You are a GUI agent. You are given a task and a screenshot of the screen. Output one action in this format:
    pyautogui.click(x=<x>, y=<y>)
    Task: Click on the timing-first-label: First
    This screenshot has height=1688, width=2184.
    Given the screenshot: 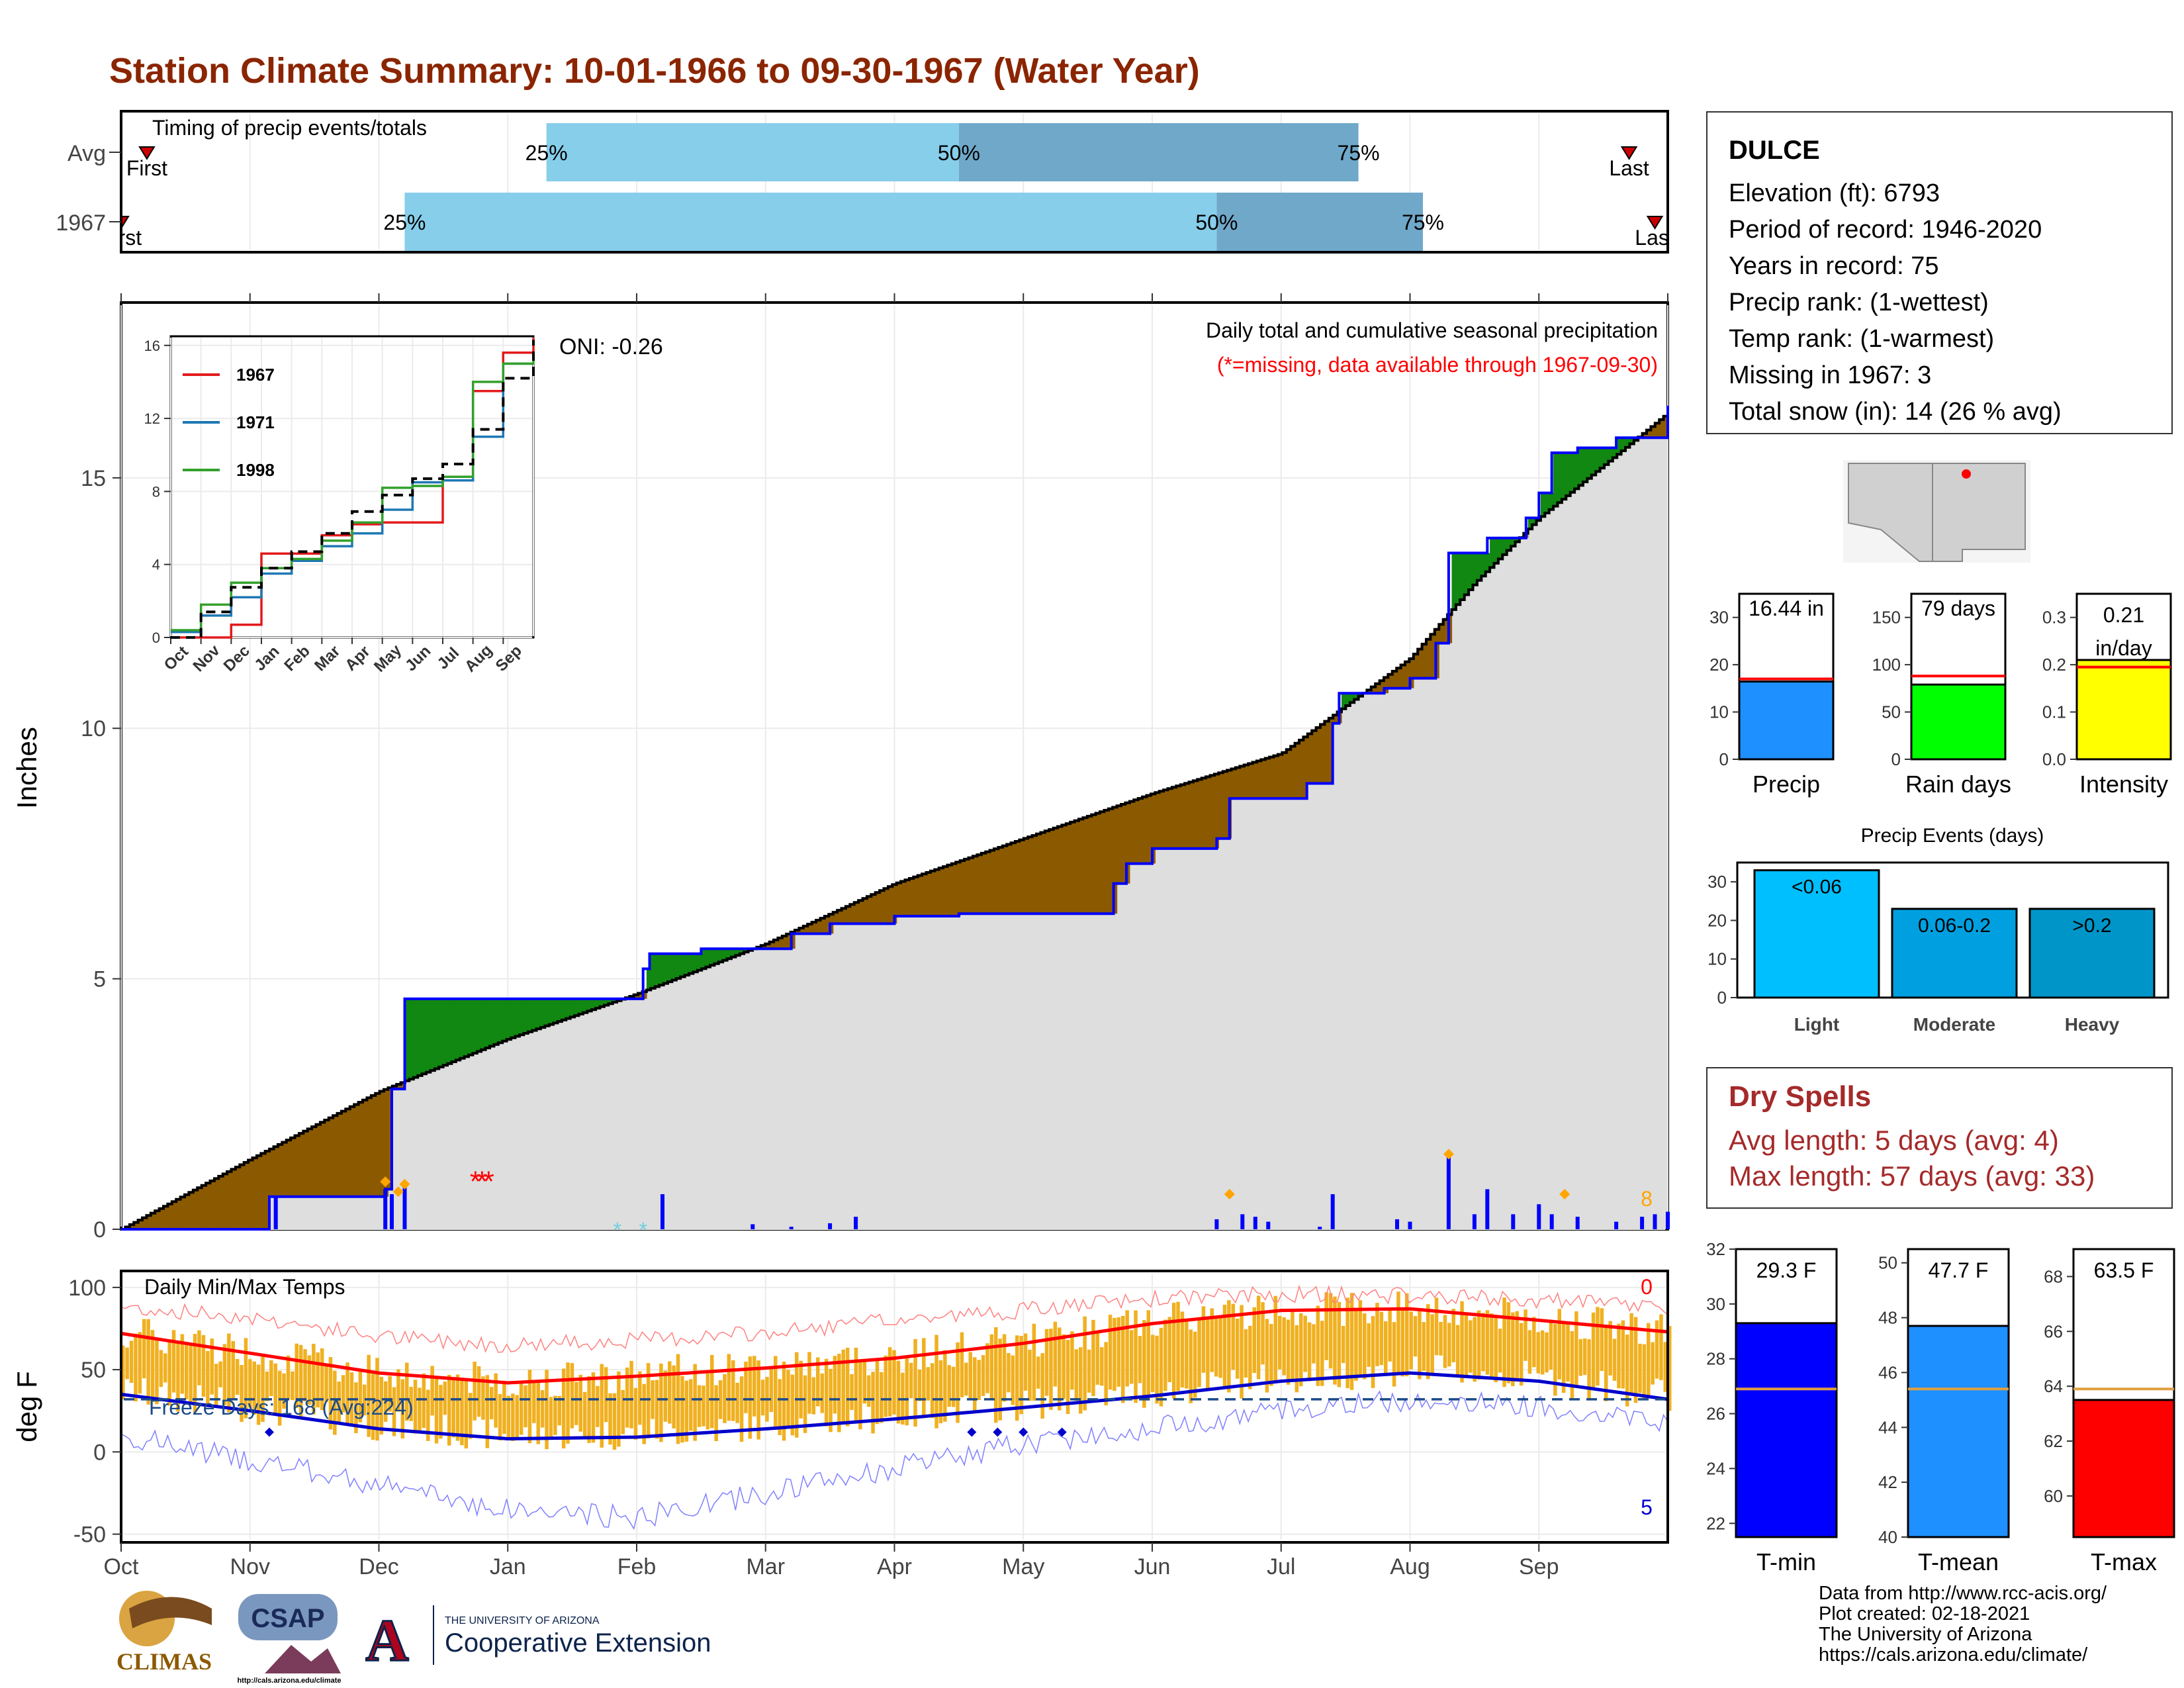 What is the action you would take?
    pyautogui.click(x=146, y=168)
    